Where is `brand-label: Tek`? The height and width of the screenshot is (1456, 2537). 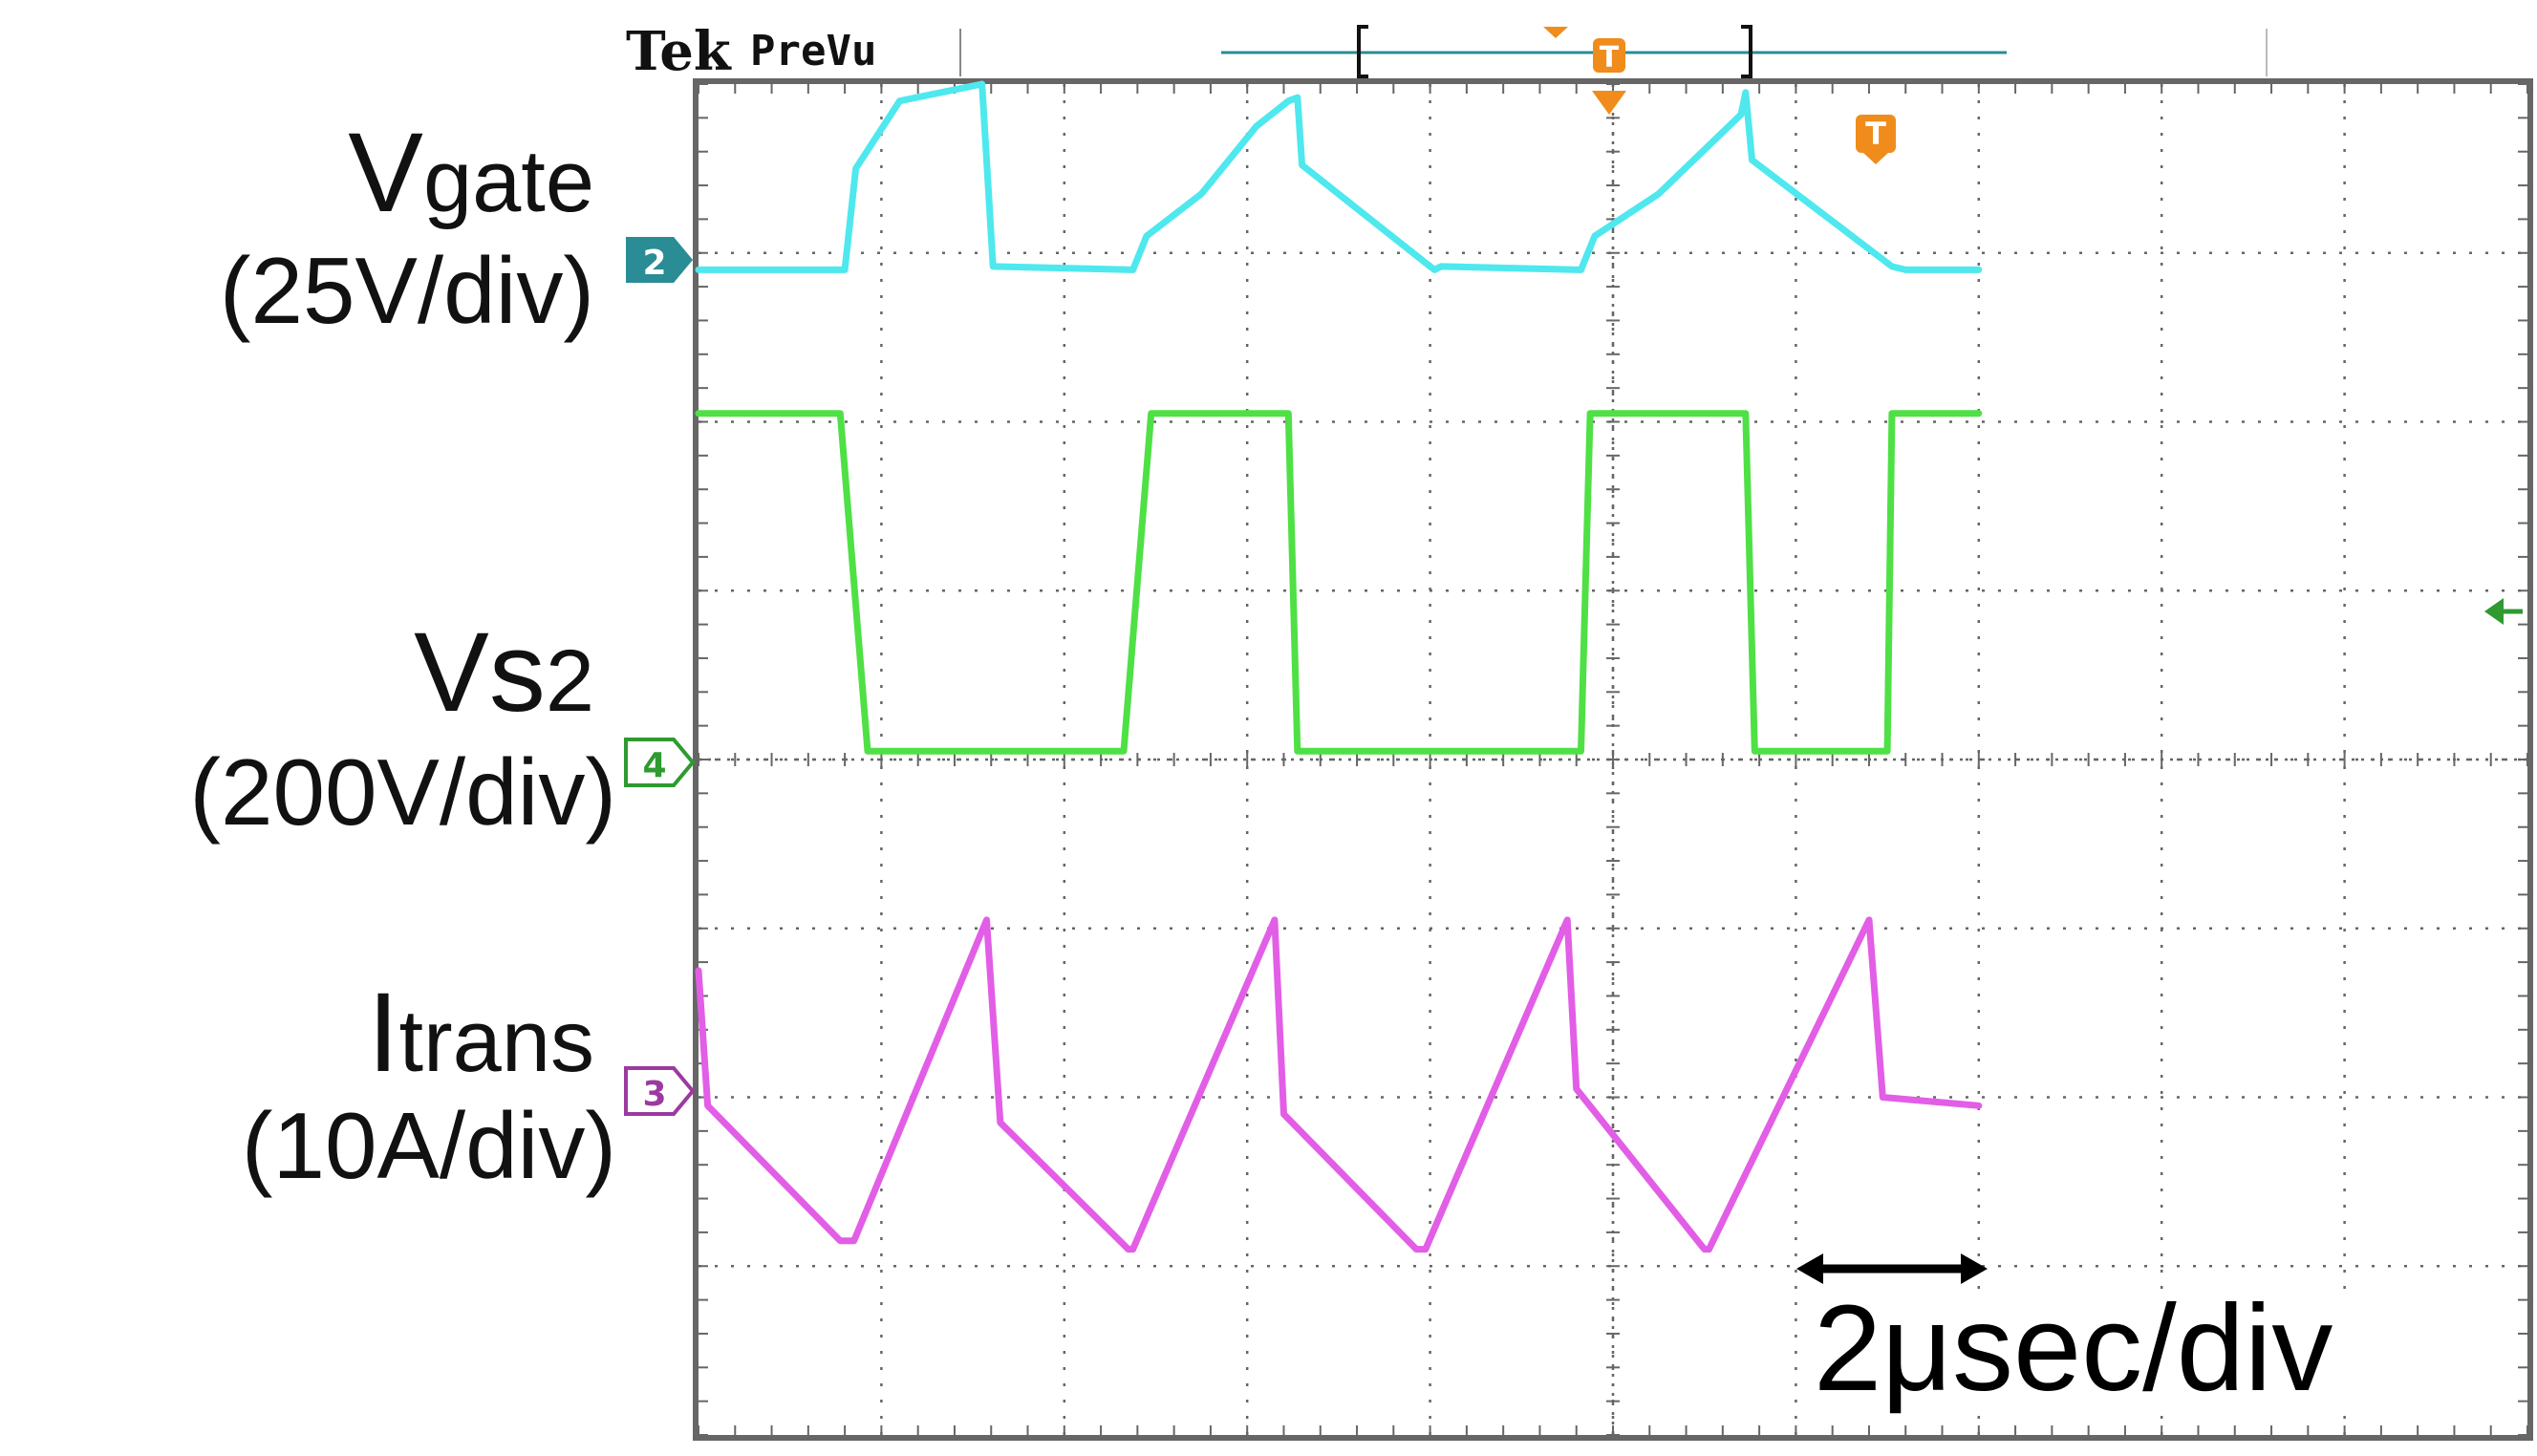 brand-label: Tek is located at coordinates (679, 51).